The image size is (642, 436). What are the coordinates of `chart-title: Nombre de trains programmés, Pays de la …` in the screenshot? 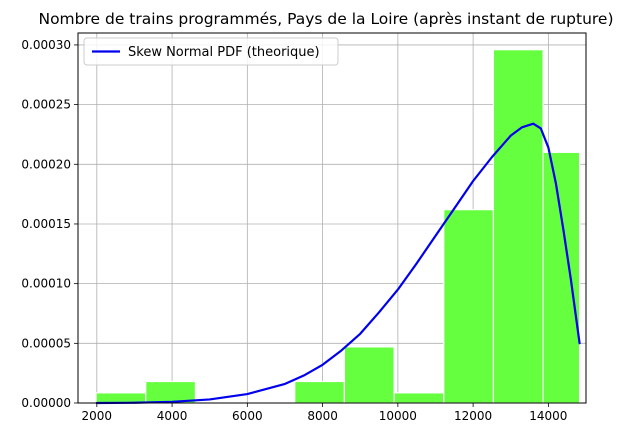 It's located at (325, 19).